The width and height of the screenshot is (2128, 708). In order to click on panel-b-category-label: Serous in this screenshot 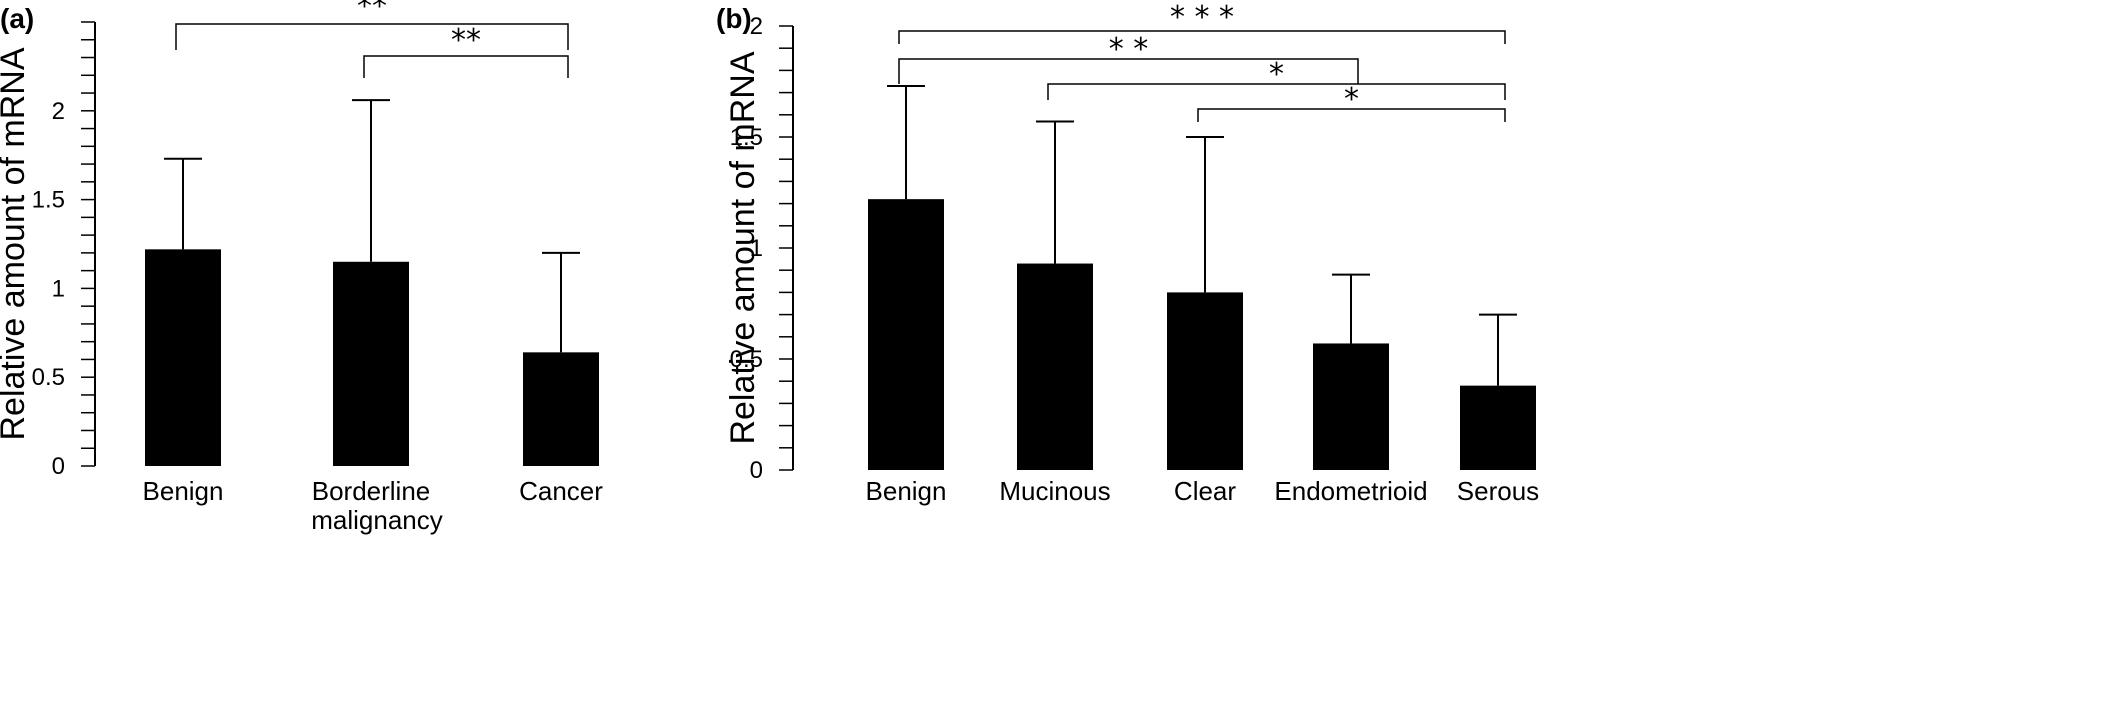, I will do `click(1498, 491)`.